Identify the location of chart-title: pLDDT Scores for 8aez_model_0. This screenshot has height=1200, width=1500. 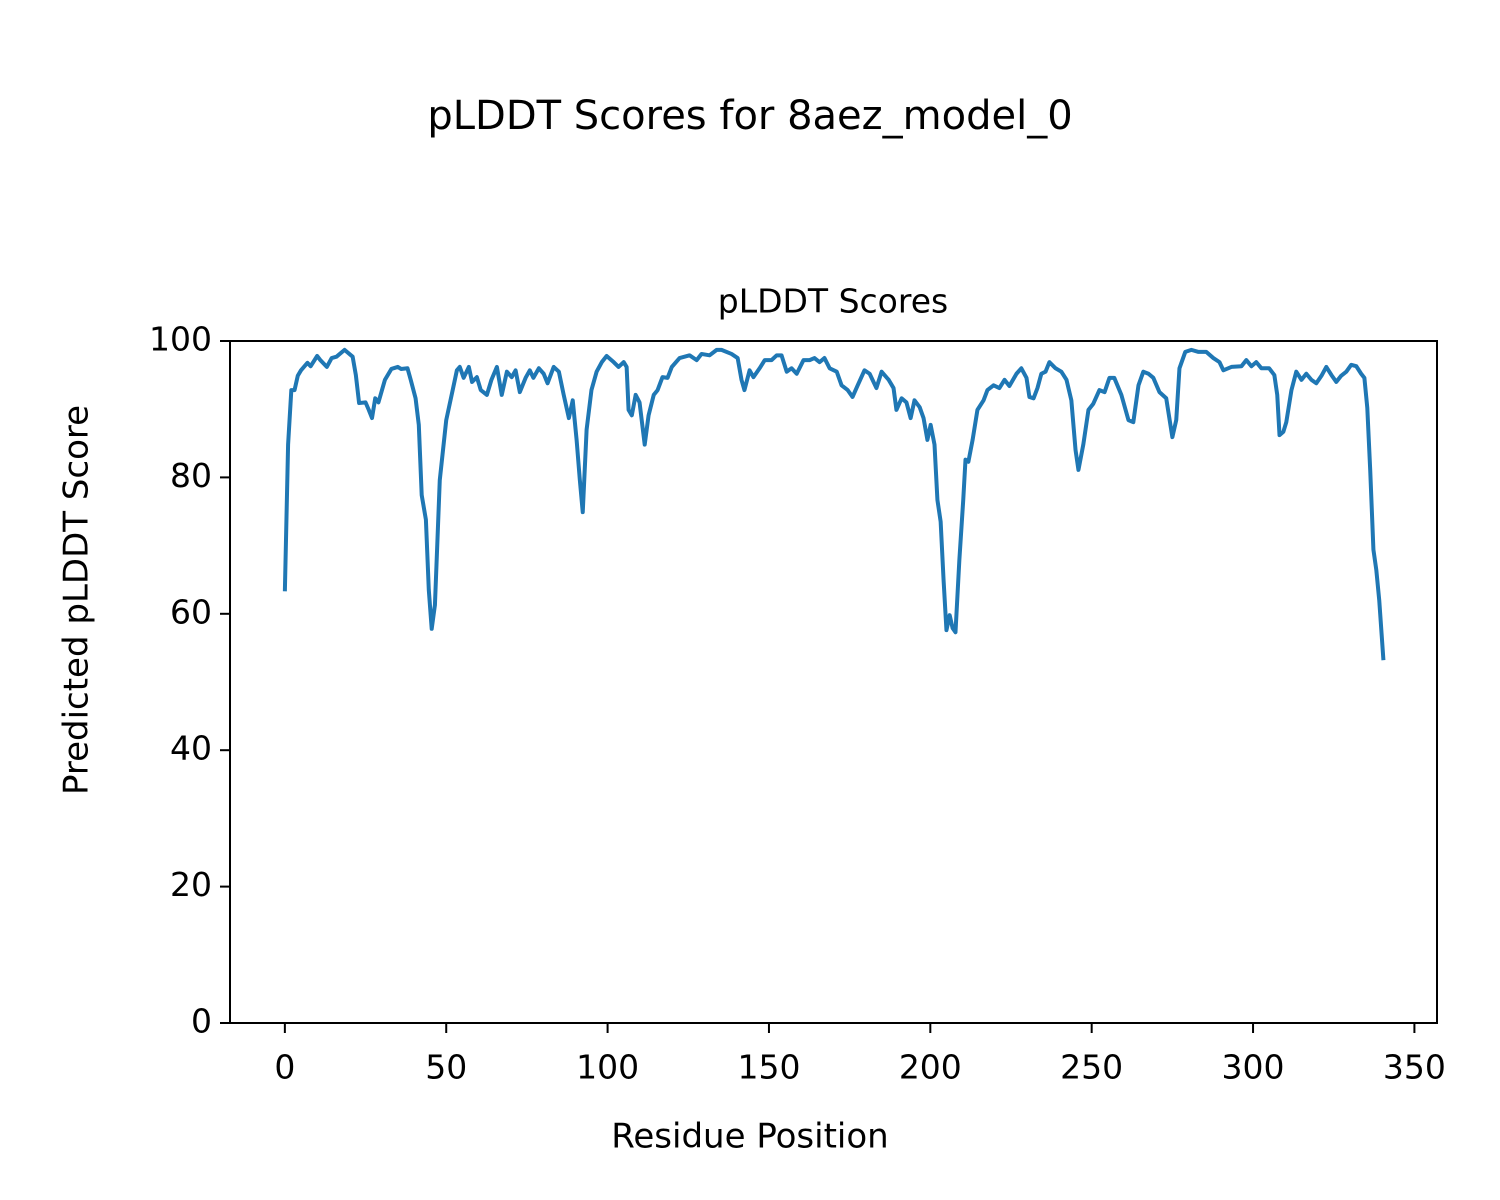
(749, 116).